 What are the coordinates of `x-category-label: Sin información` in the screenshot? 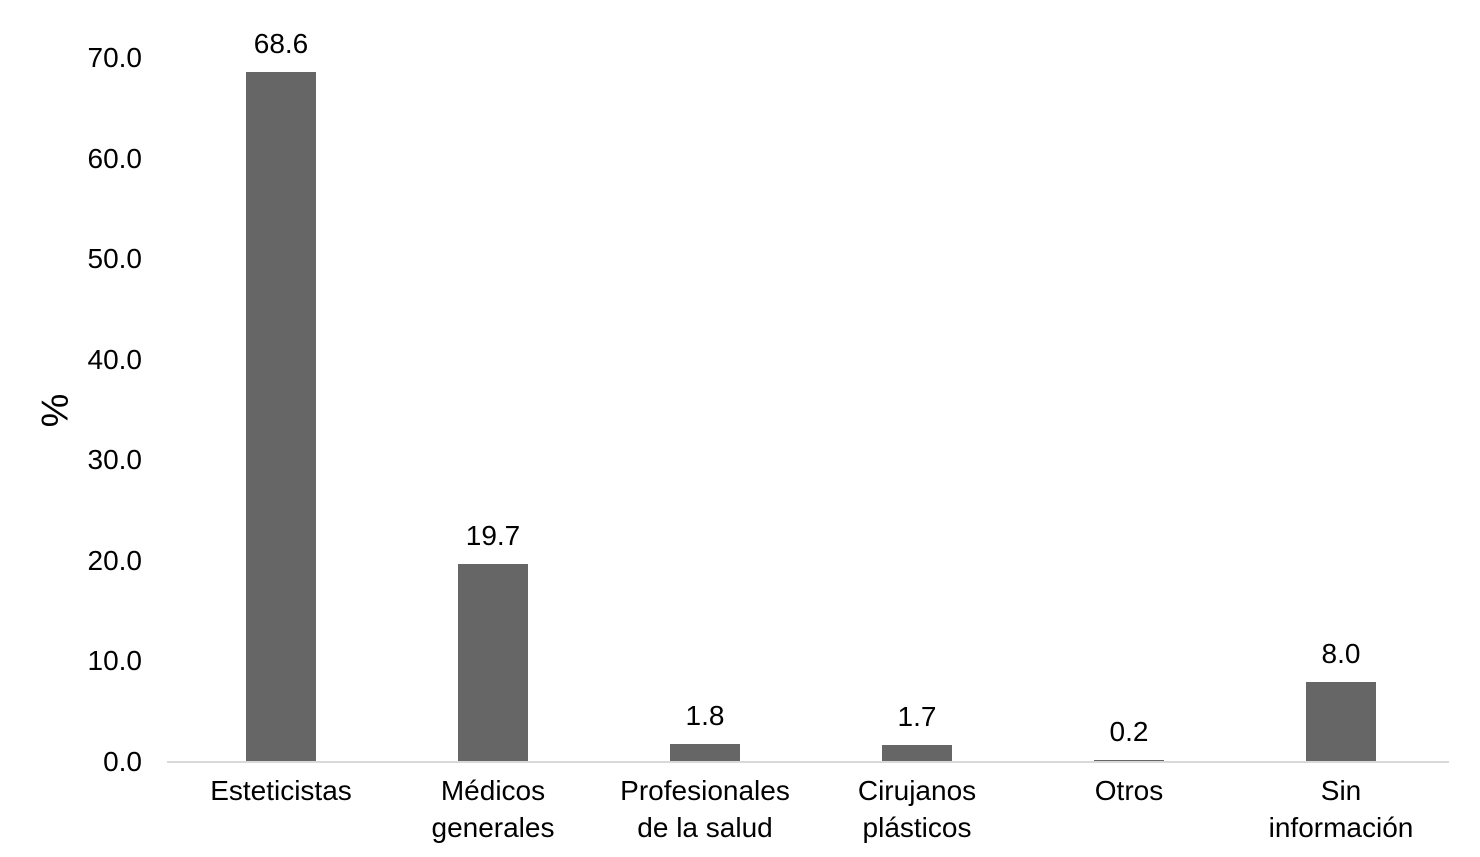 It's located at (1341, 809).